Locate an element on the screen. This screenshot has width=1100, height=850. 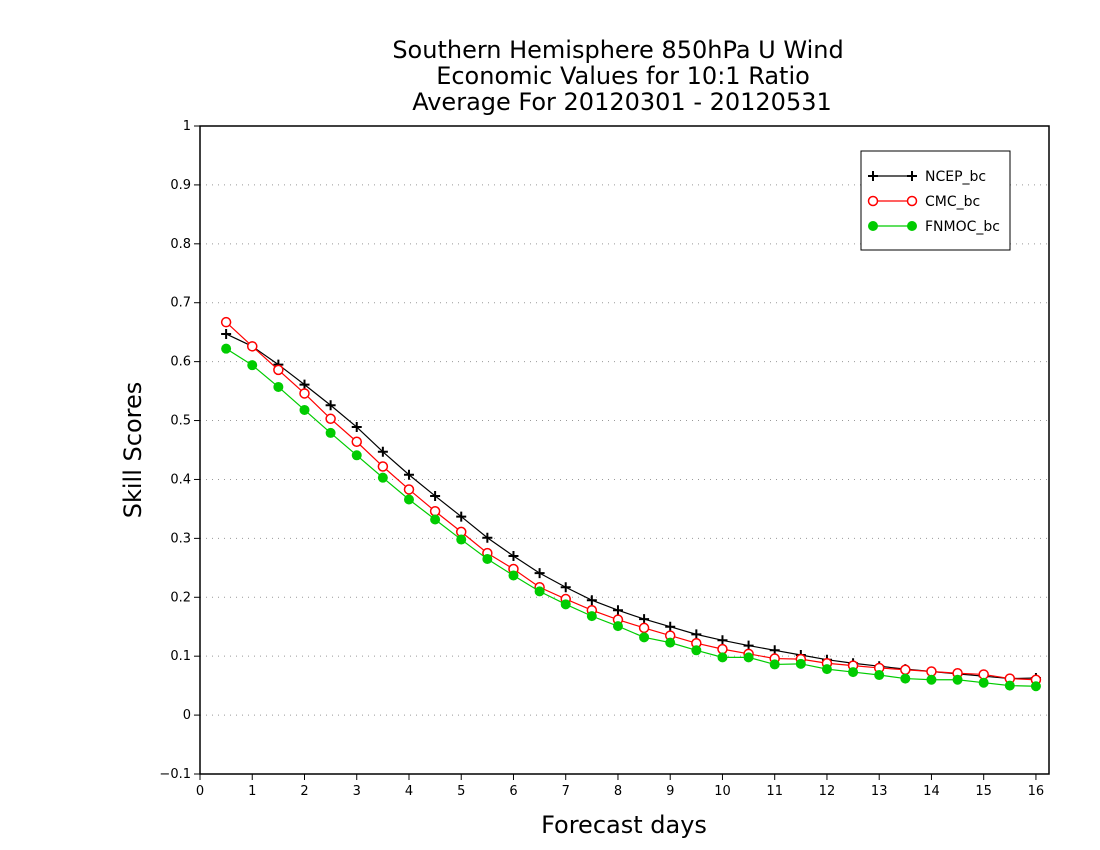
x-tick-label: 2 is located at coordinates (304, 791).